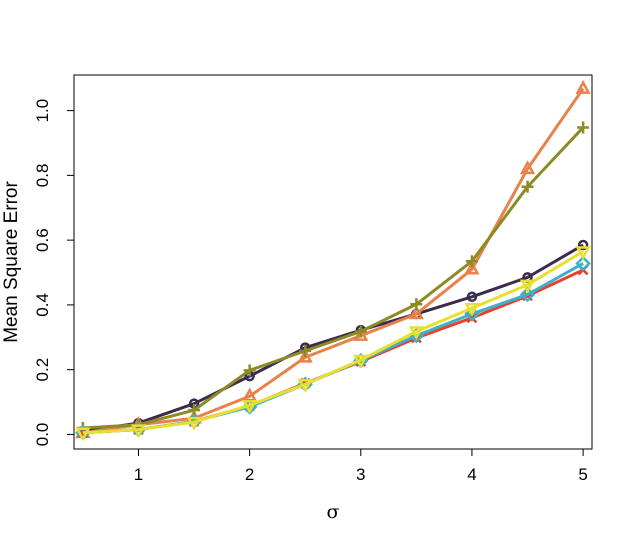 The height and width of the screenshot is (540, 630). What do you see at coordinates (11, 262) in the screenshot?
I see `y-axis-label: Mean Square Error` at bounding box center [11, 262].